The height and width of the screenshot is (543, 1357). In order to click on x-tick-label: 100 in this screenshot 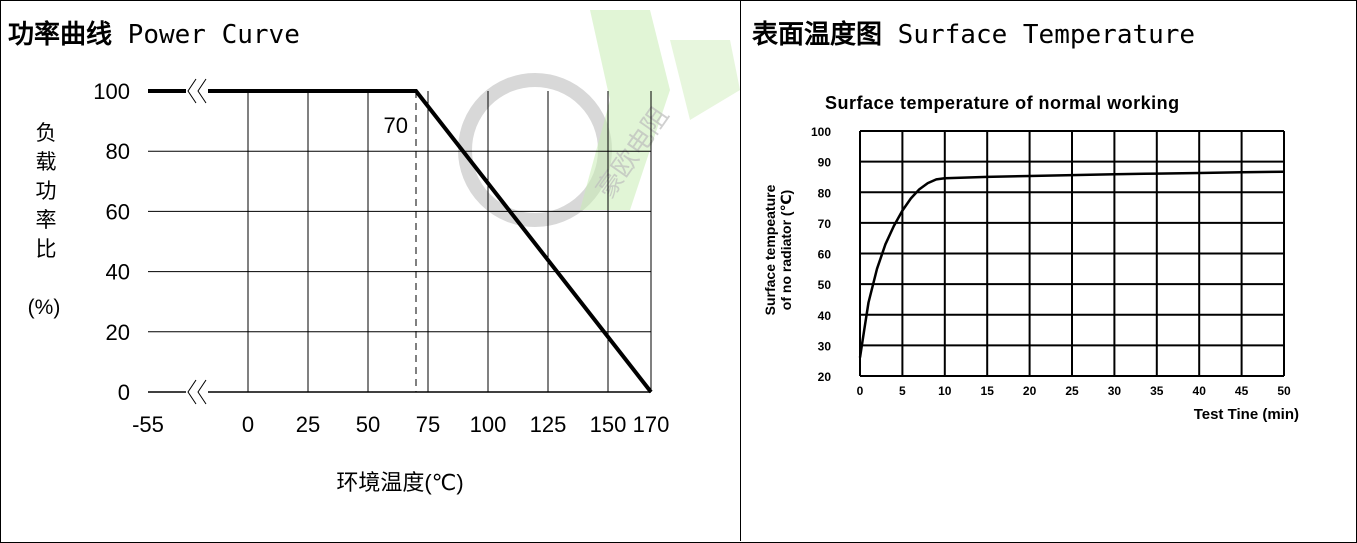, I will do `click(488, 424)`.